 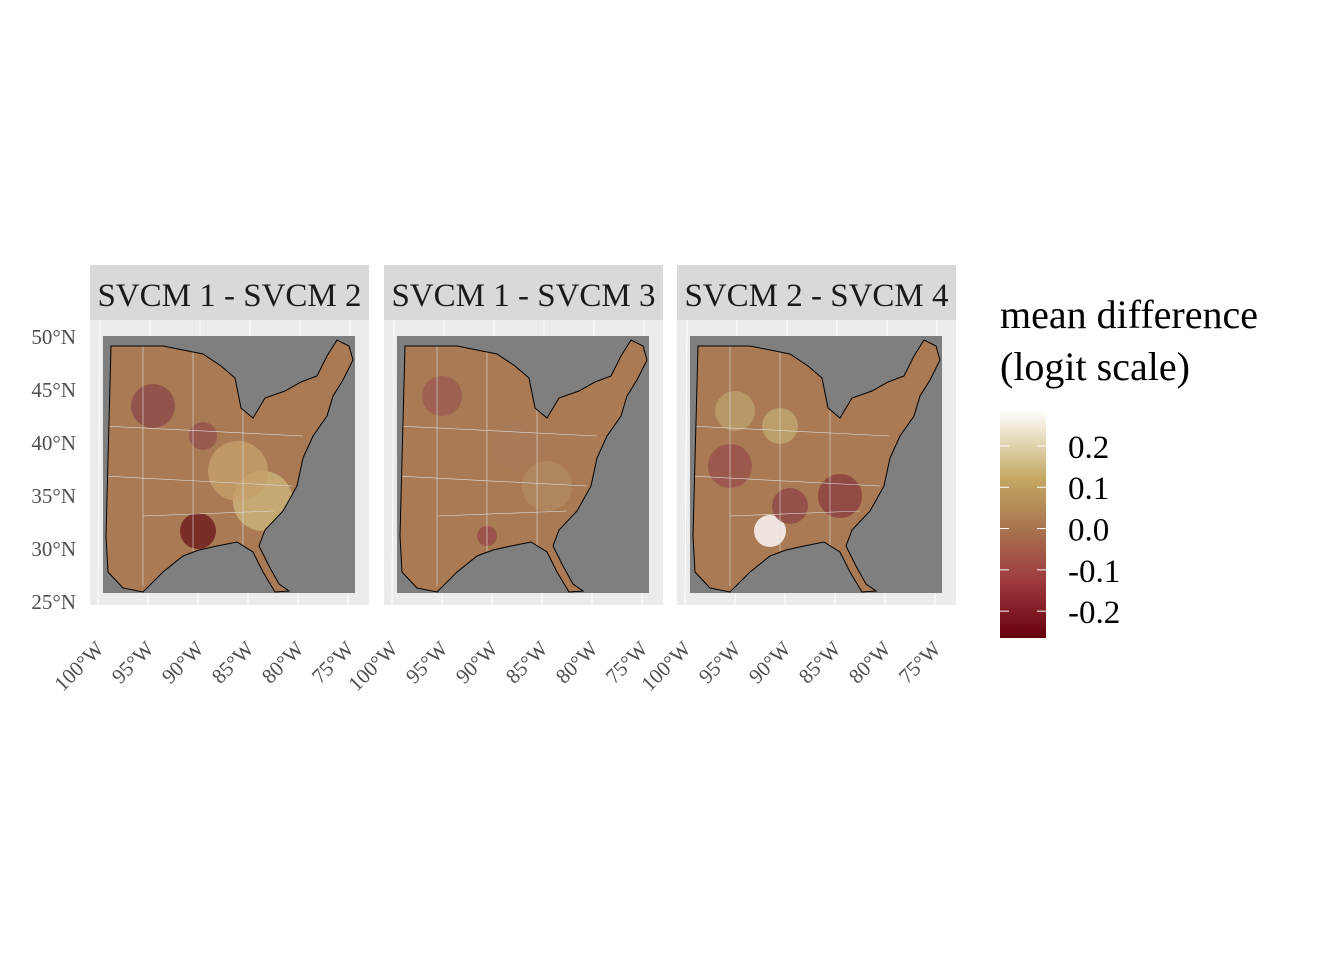 I want to click on lat-label: 35°N, so click(x=53, y=496).